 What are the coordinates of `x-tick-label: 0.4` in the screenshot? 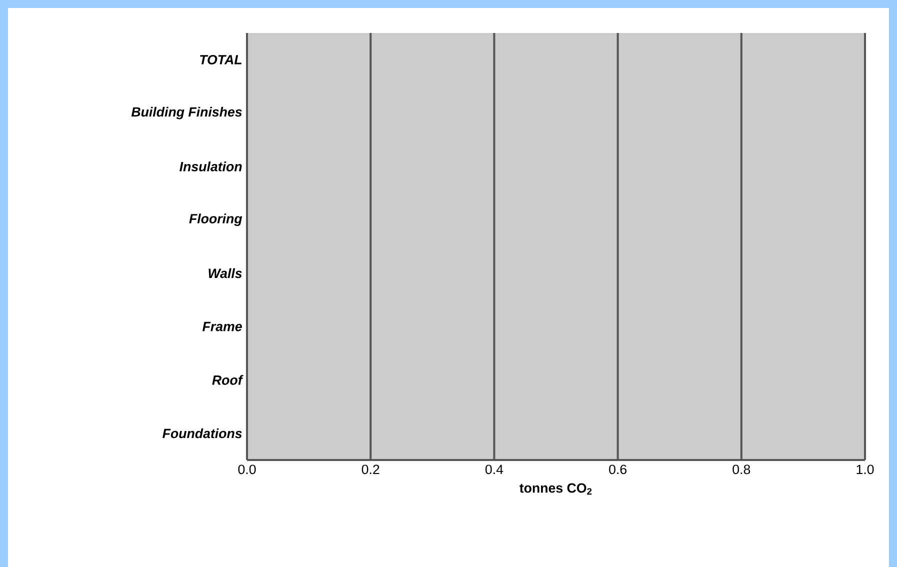 It's located at (494, 469).